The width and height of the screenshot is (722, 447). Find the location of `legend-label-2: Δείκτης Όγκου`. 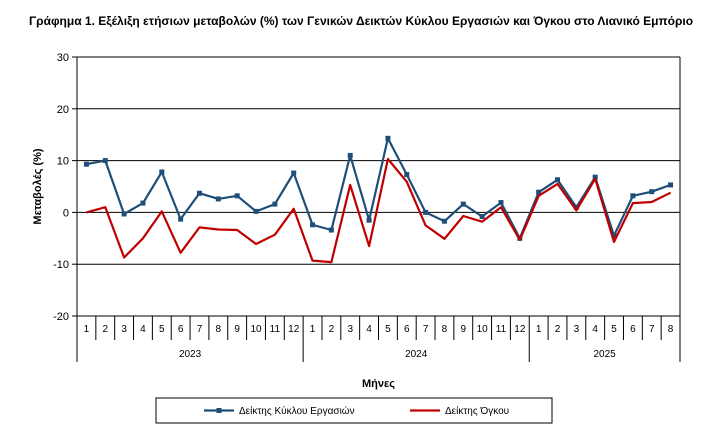

legend-label-2: Δείκτης Όγκου is located at coordinates (477, 411).